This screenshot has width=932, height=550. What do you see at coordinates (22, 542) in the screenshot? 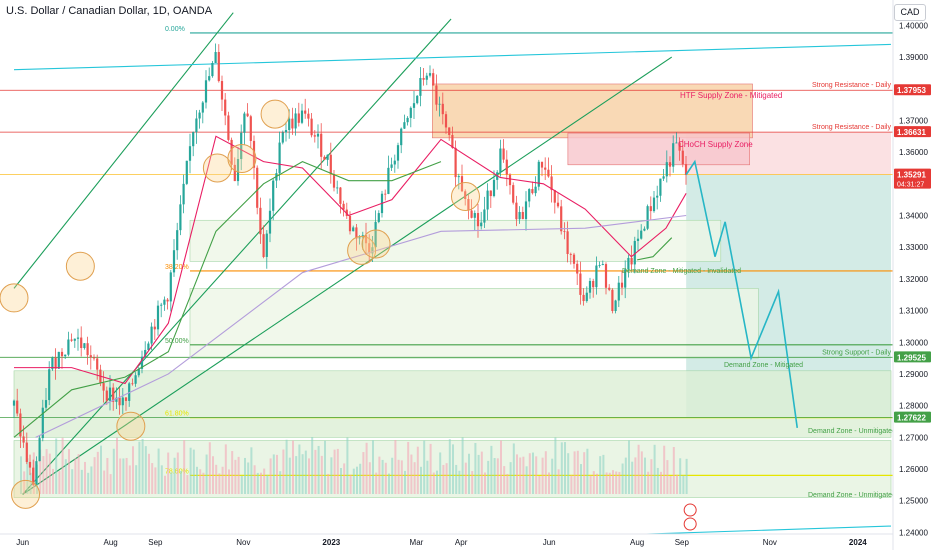
I see `x-tick-label: Jun` at bounding box center [22, 542].